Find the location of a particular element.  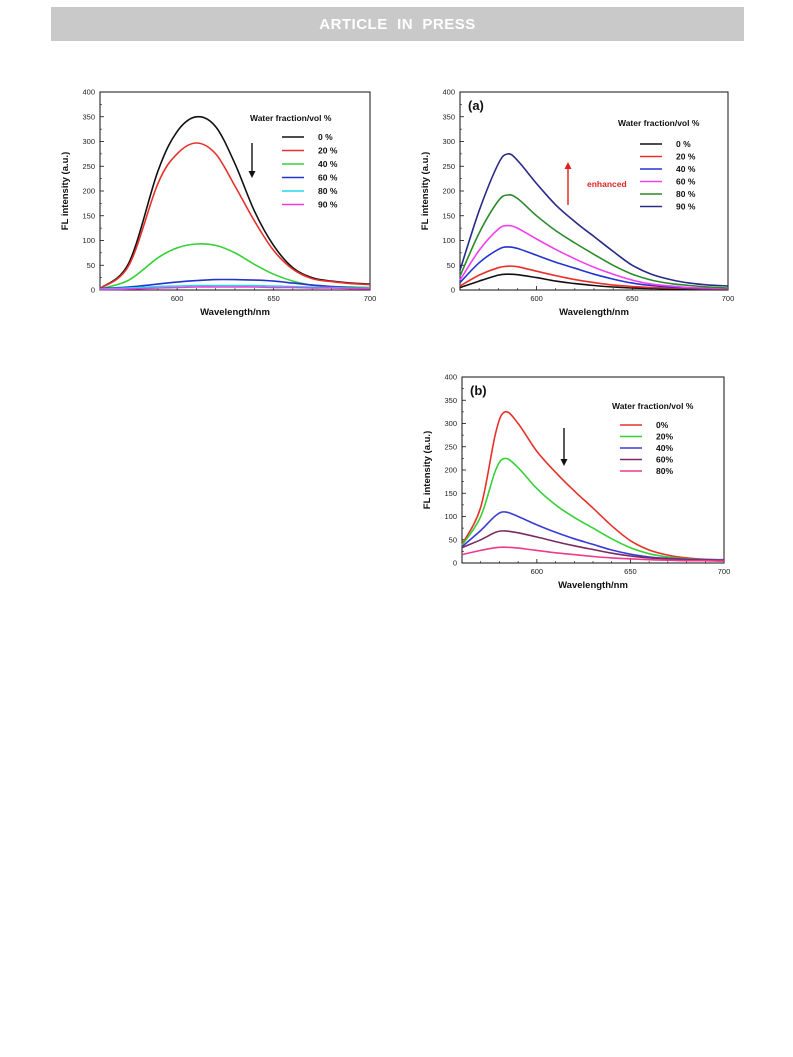

banner-text: ARTICLE IN PRESS is located at coordinates (397, 24).